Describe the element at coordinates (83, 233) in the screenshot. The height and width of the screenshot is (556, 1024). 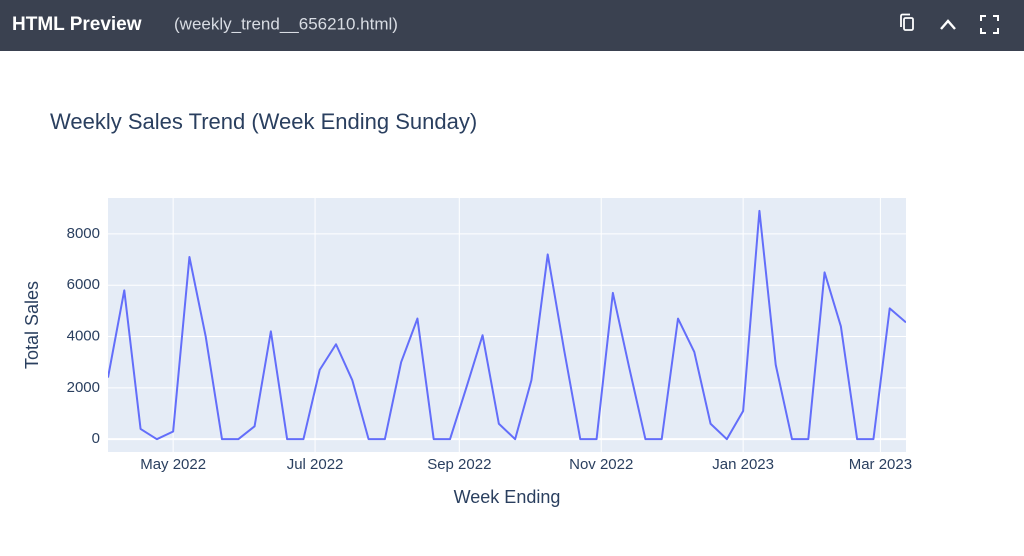
I see `y-tick-label: 8000` at that location.